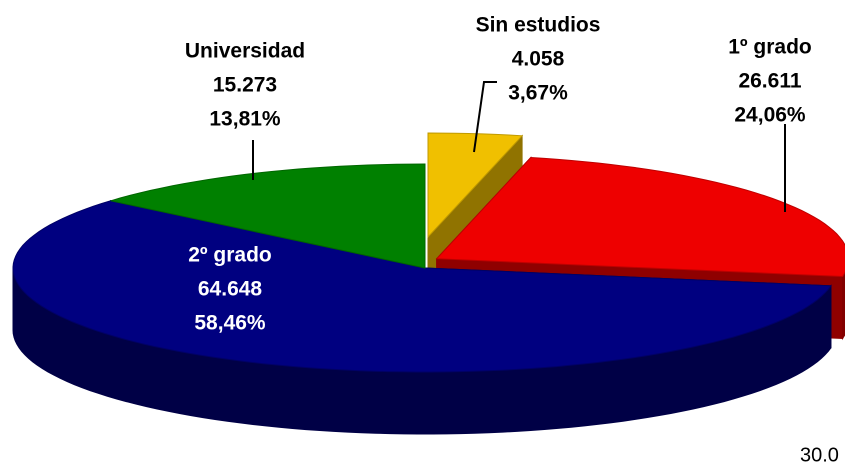  What do you see at coordinates (843, 306) in the screenshot?
I see `slice-side` at bounding box center [843, 306].